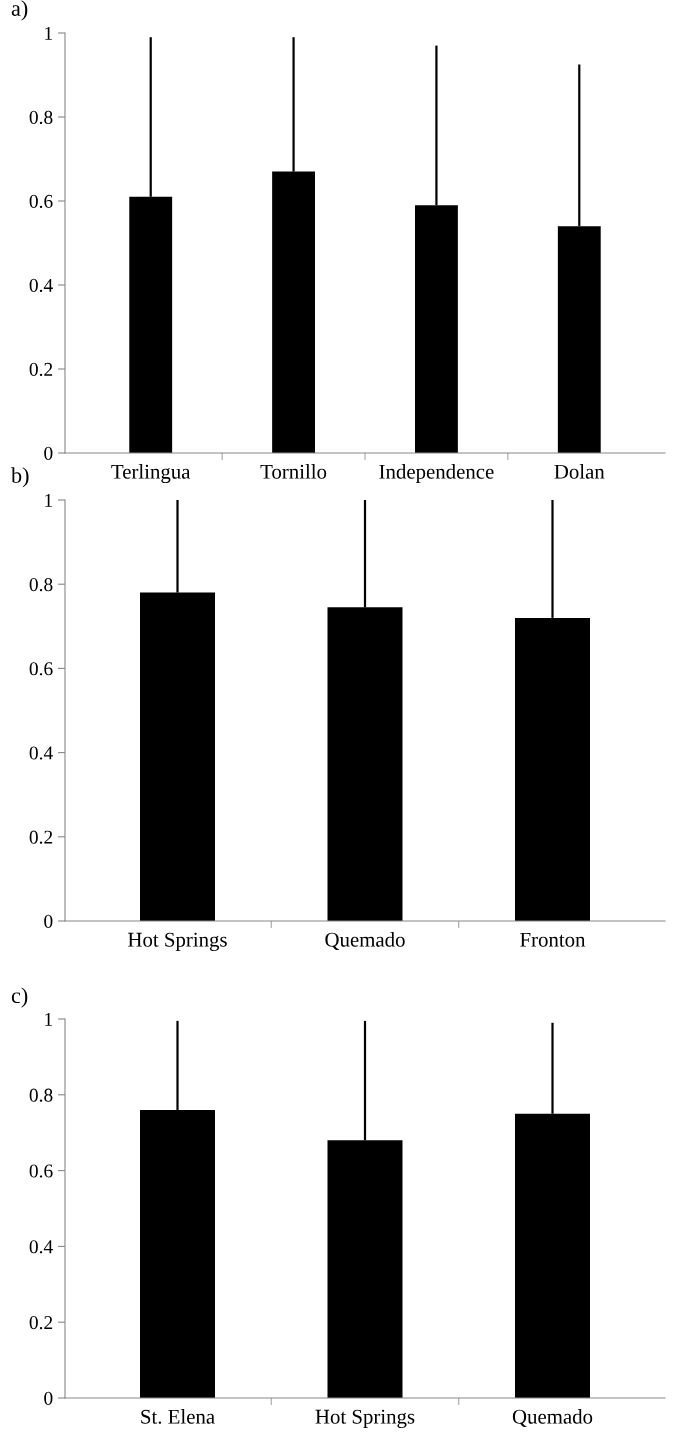 The width and height of the screenshot is (689, 1433). Describe the element at coordinates (151, 474) in the screenshot. I see `x-tick-label: Terlingua` at that location.